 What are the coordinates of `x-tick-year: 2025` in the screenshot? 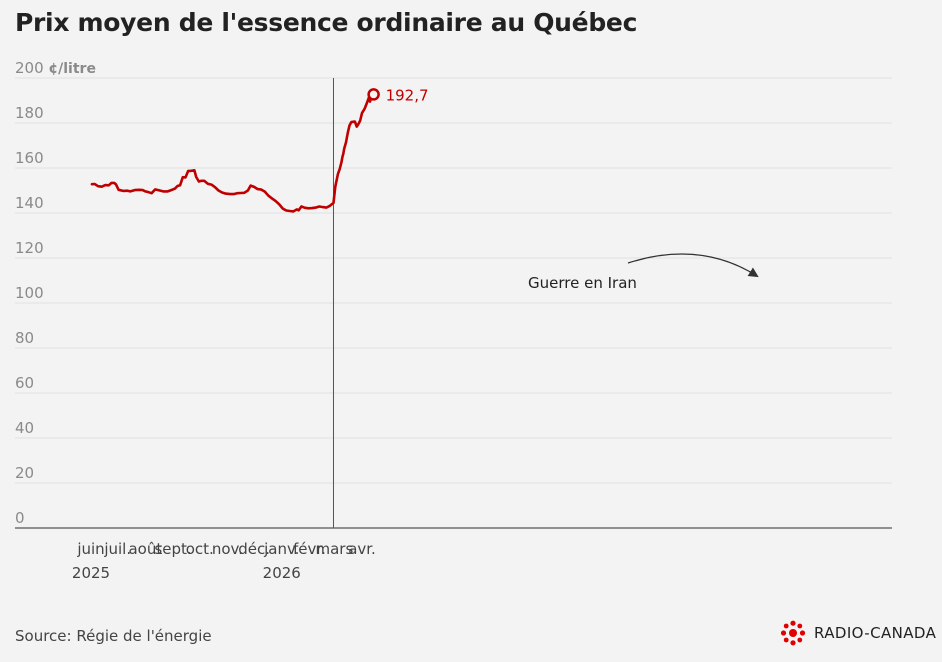 It's located at (91, 573).